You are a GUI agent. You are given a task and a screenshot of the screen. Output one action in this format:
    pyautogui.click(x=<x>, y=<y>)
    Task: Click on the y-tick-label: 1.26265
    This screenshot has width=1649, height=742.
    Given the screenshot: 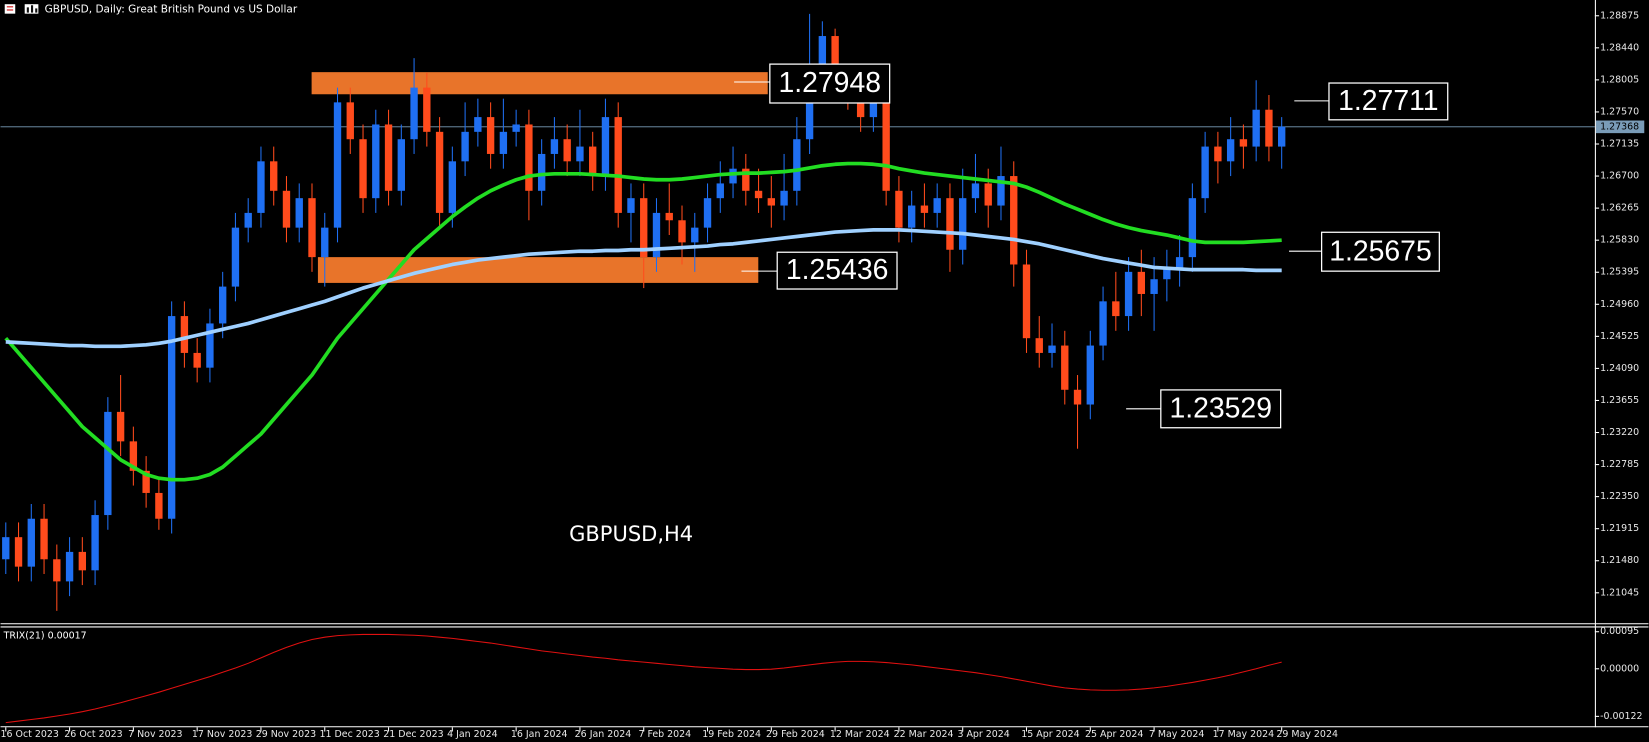 What is the action you would take?
    pyautogui.click(x=1619, y=208)
    